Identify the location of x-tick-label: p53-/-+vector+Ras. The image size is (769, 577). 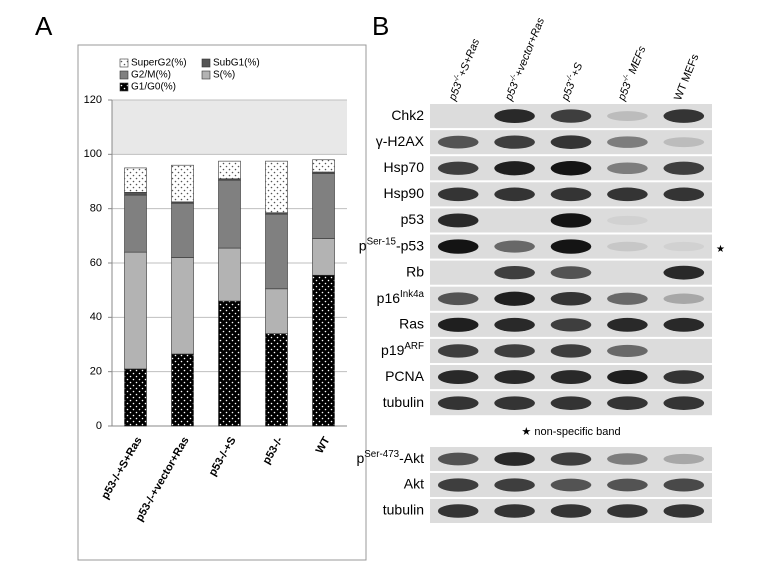
(163, 479).